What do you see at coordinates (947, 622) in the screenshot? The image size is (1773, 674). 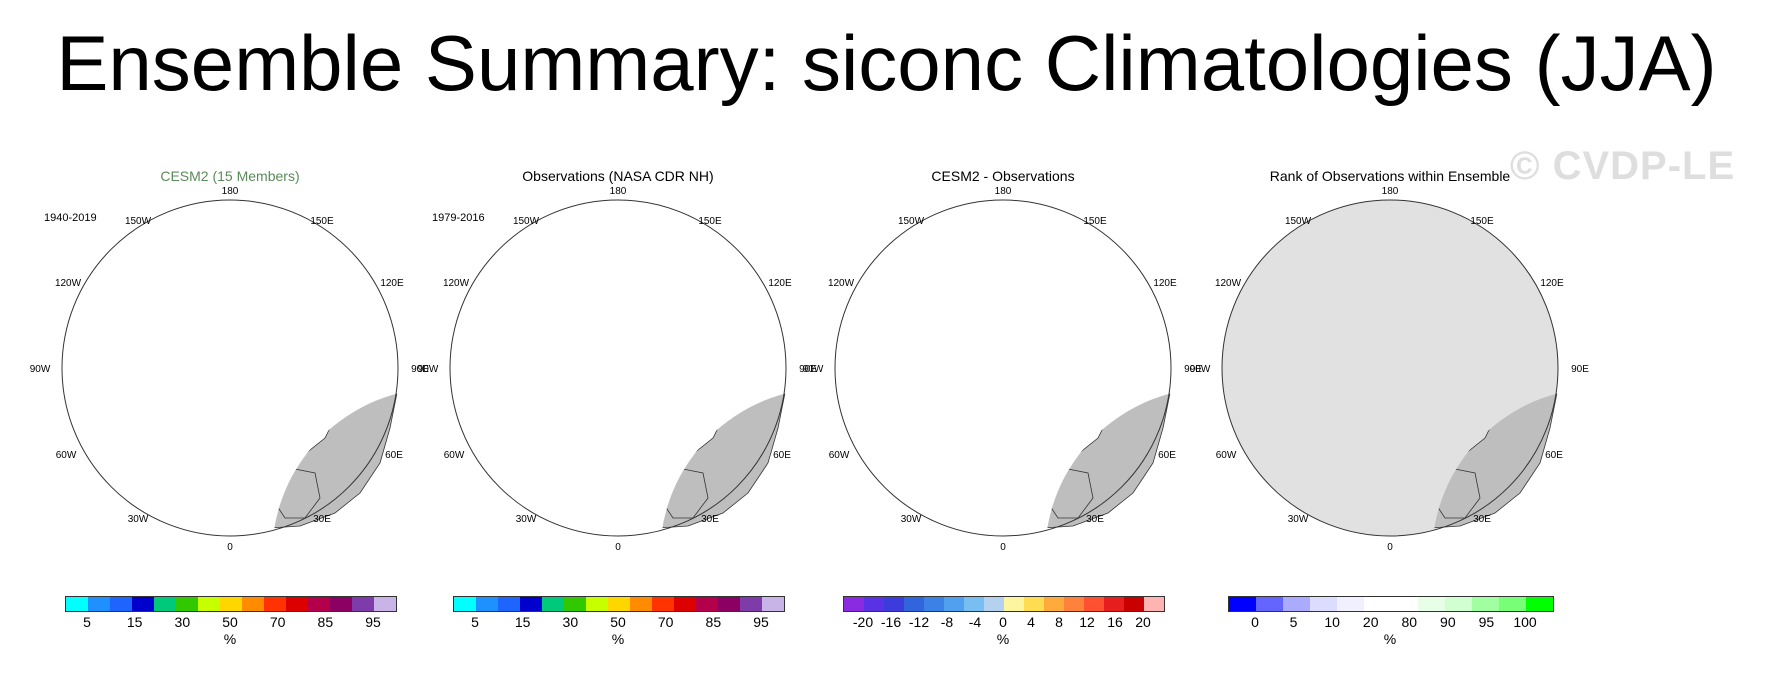 I see `colorbar-tick: -8` at bounding box center [947, 622].